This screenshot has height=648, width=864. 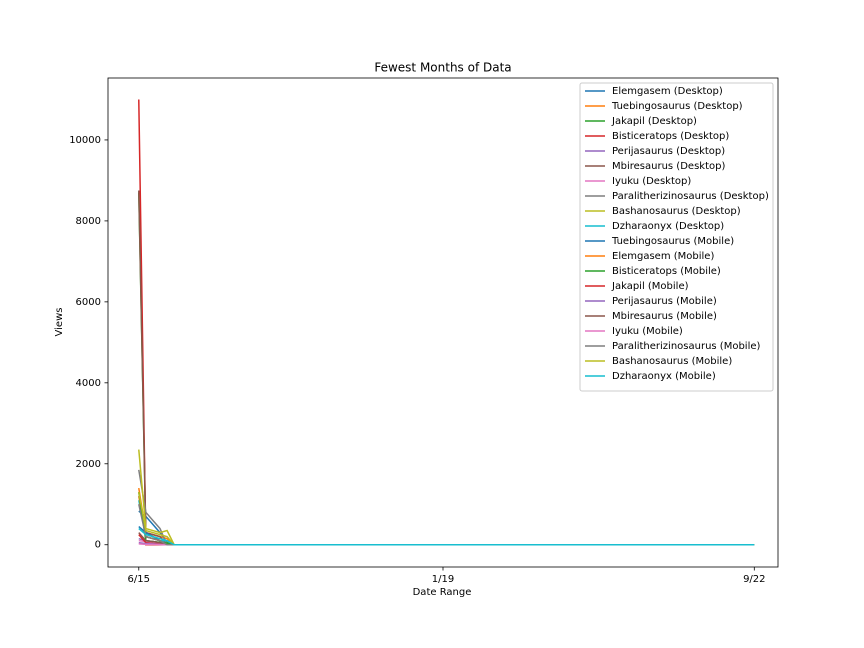 What do you see at coordinates (98, 545) in the screenshot?
I see `y-tick-label: 0` at bounding box center [98, 545].